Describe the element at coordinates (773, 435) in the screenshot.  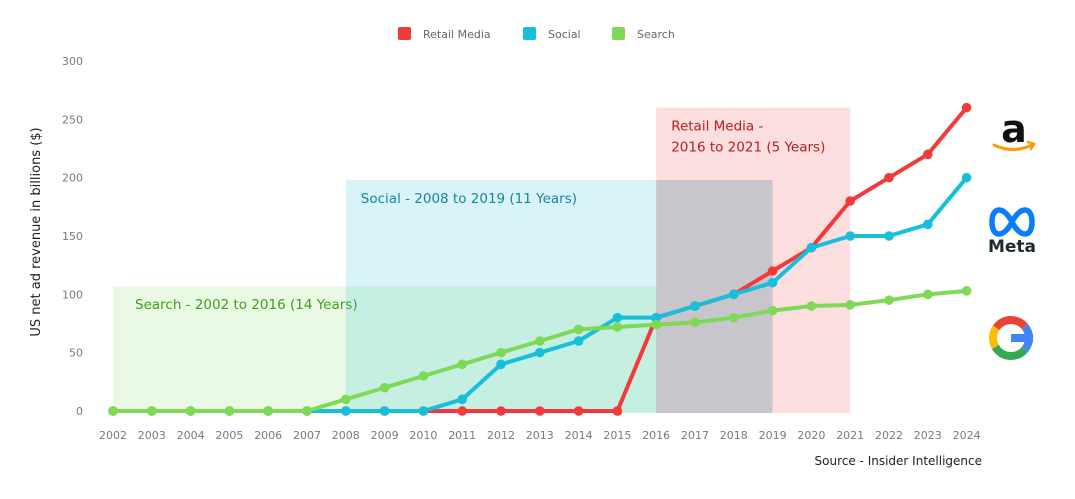
I see `x-tick-label: 2019` at that location.